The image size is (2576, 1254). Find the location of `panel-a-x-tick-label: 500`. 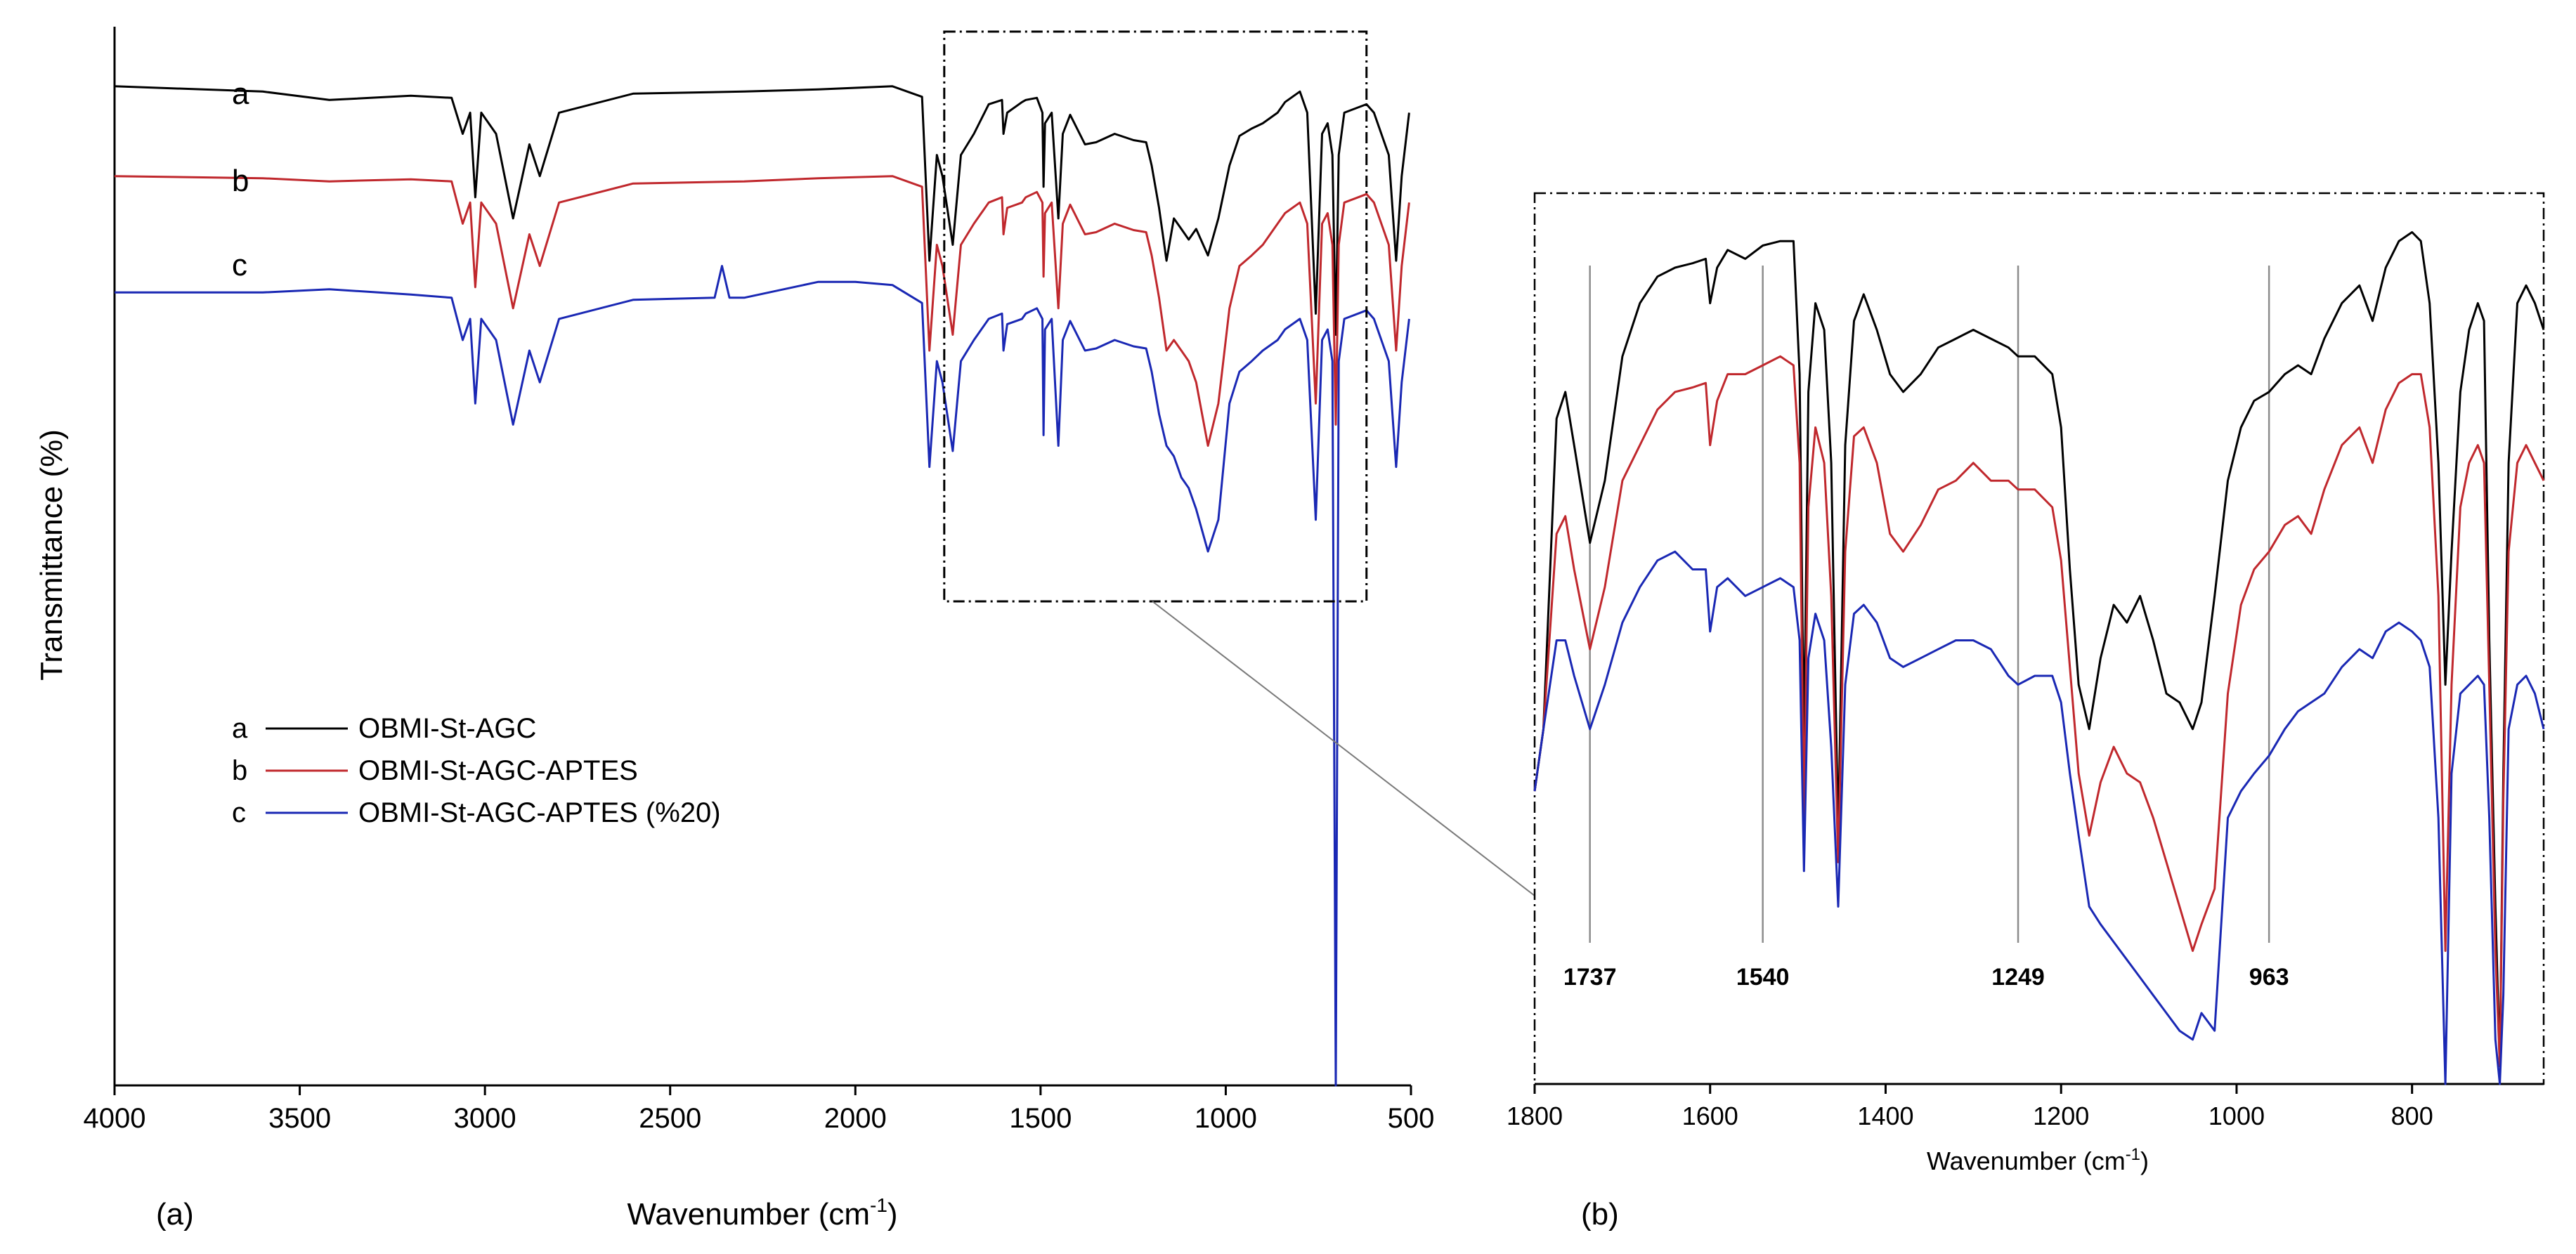

panel-a-x-tick-label: 500 is located at coordinates (1411, 1118).